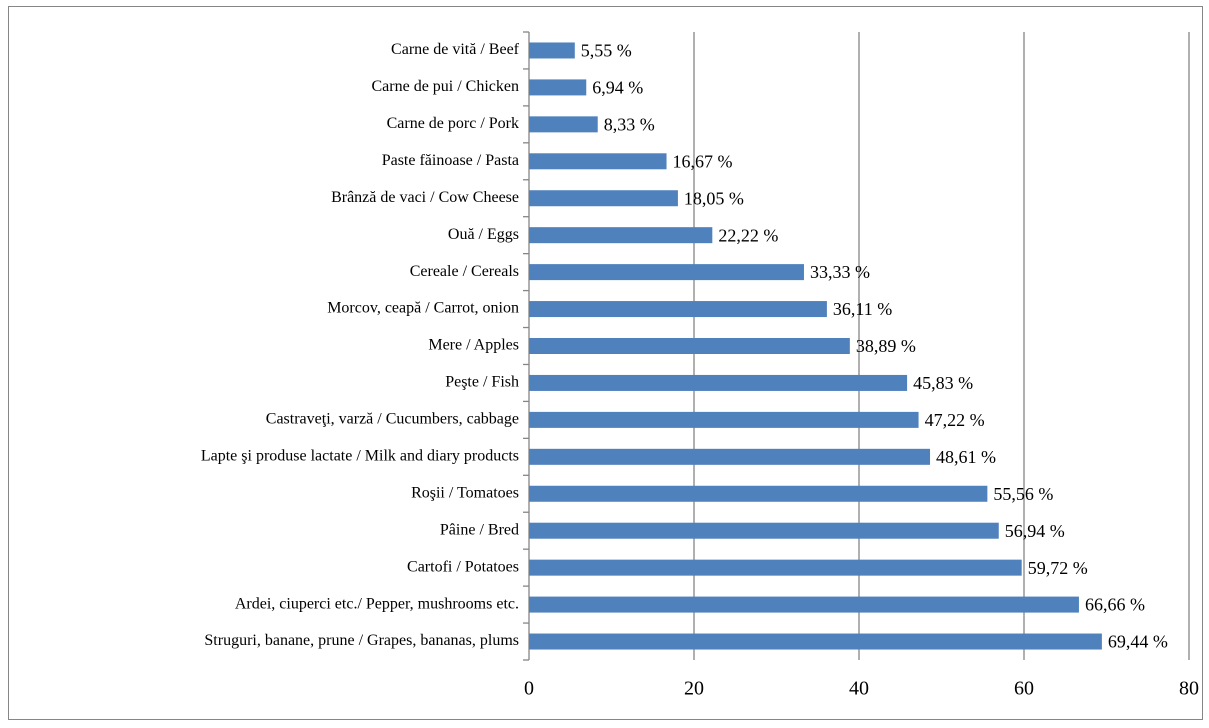  Describe the element at coordinates (479, 529) in the screenshot. I see `y-tick-label: Pâine / Bred` at that location.